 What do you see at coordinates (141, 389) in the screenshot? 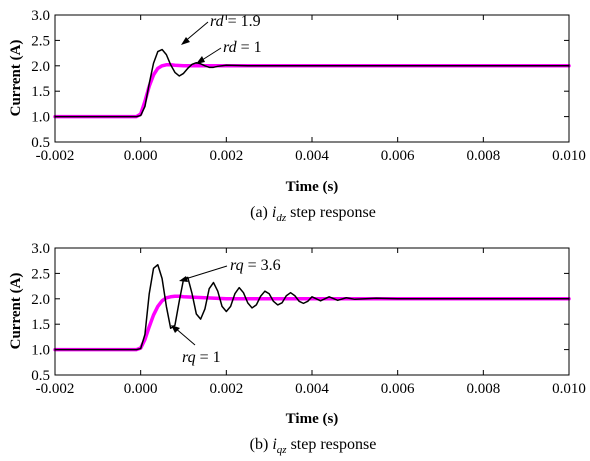
I see `x-tick-label-b: 0.000` at bounding box center [141, 389].